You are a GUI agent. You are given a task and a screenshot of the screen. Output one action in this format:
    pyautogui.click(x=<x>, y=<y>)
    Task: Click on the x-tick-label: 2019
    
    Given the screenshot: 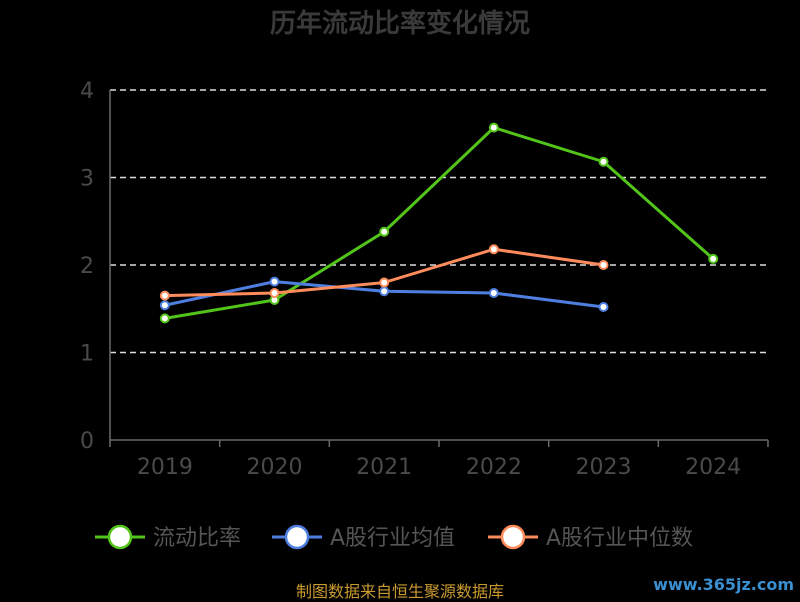 What is the action you would take?
    pyautogui.click(x=165, y=467)
    